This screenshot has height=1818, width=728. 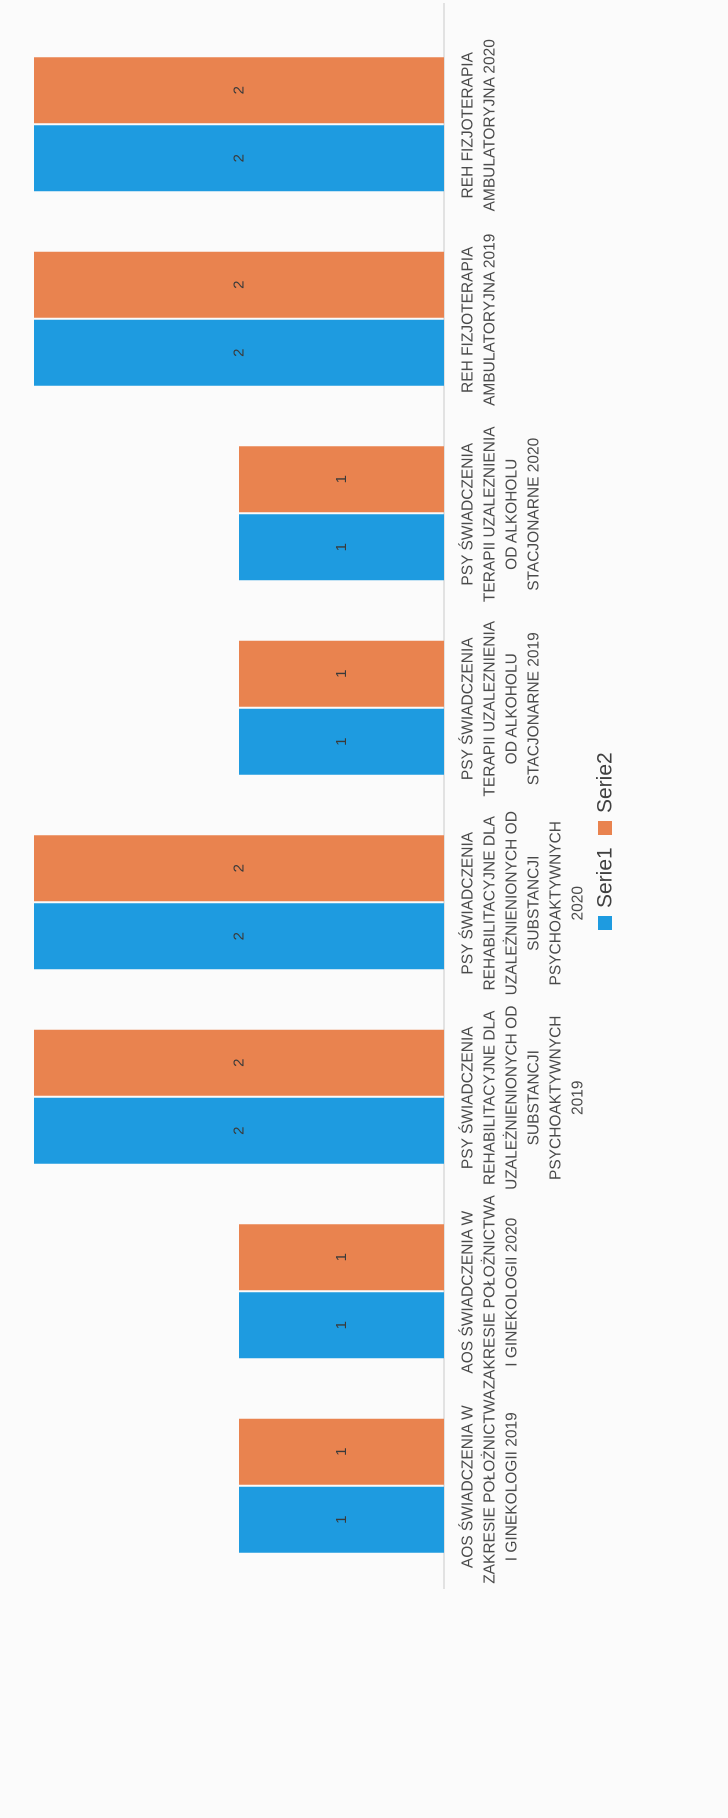 I want to click on data-label-serie1-1: 1, so click(x=341, y=1325).